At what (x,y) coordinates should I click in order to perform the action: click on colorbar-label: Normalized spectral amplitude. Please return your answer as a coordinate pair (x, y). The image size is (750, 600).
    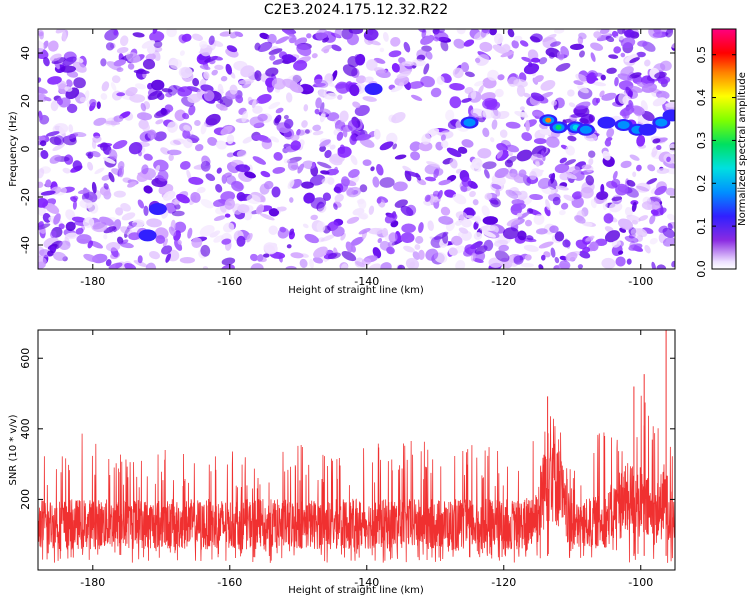
    Looking at the image, I should click on (742, 149).